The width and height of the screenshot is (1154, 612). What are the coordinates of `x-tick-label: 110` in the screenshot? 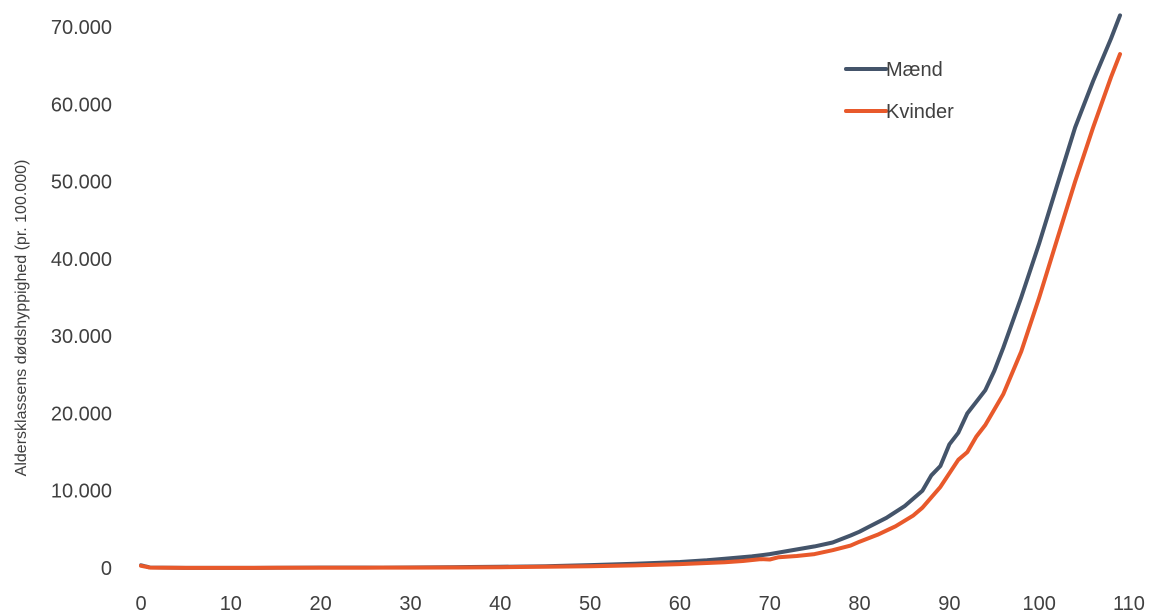 It's located at (1129, 602).